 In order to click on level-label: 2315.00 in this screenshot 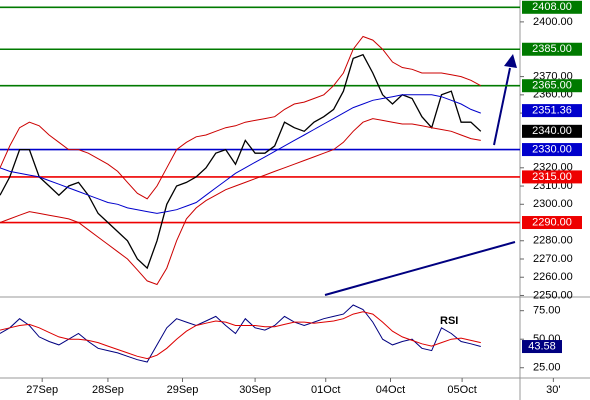, I will do `click(552, 177)`.